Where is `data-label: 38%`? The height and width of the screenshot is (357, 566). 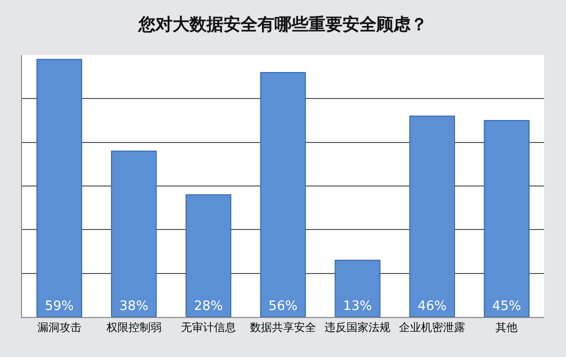 data-label: 38% is located at coordinates (133, 306).